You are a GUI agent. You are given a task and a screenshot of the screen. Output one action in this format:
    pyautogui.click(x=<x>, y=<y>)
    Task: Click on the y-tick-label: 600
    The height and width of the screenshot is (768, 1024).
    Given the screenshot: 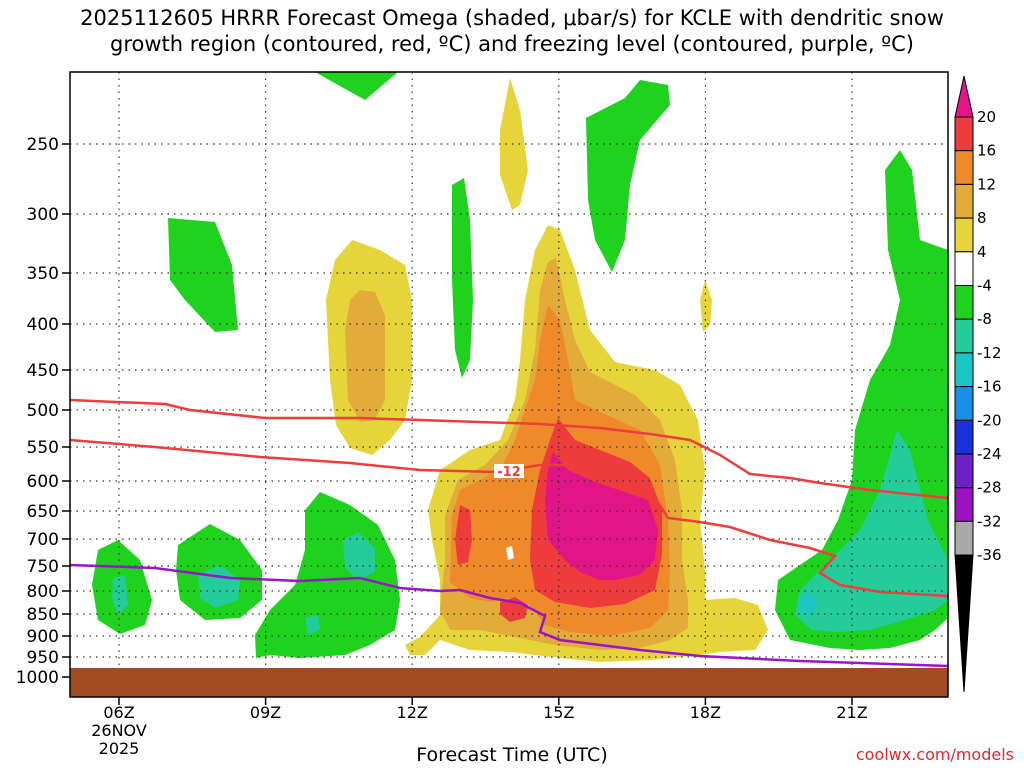 What is the action you would take?
    pyautogui.click(x=43, y=482)
    